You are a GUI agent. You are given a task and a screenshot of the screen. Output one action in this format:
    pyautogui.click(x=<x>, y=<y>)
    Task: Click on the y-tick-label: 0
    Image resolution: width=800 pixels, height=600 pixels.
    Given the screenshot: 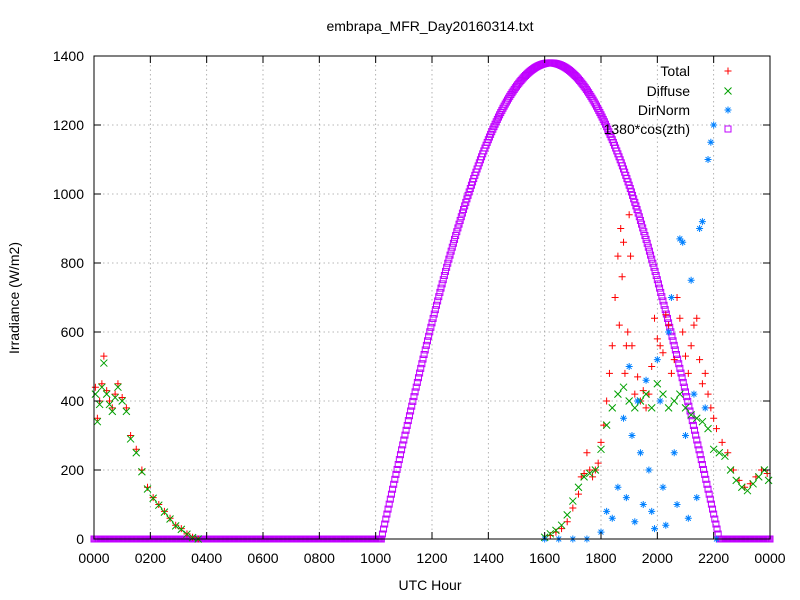 What is the action you would take?
    pyautogui.click(x=80, y=539)
    